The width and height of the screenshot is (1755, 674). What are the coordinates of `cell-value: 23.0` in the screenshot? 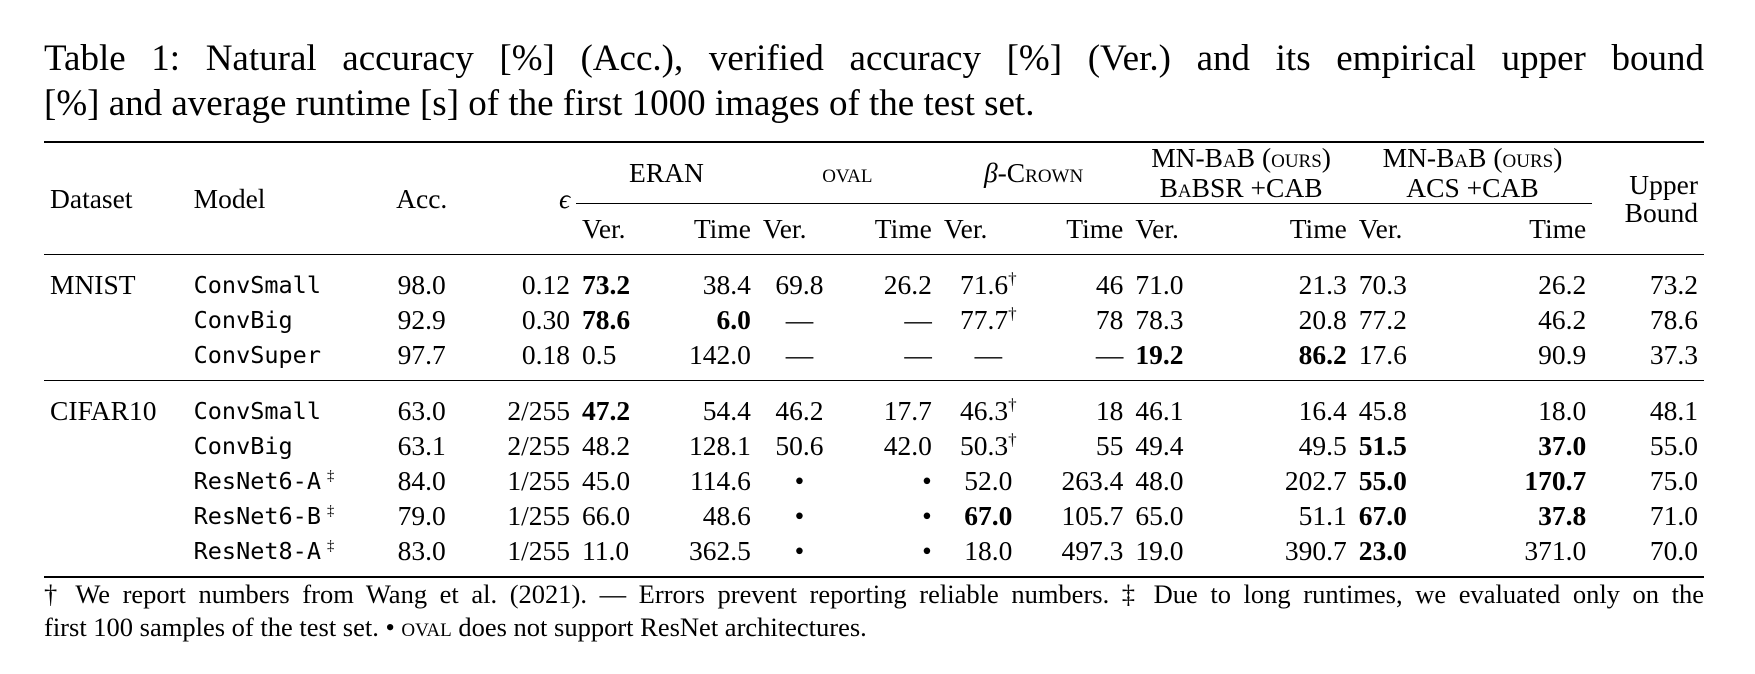 It's located at (1382, 550).